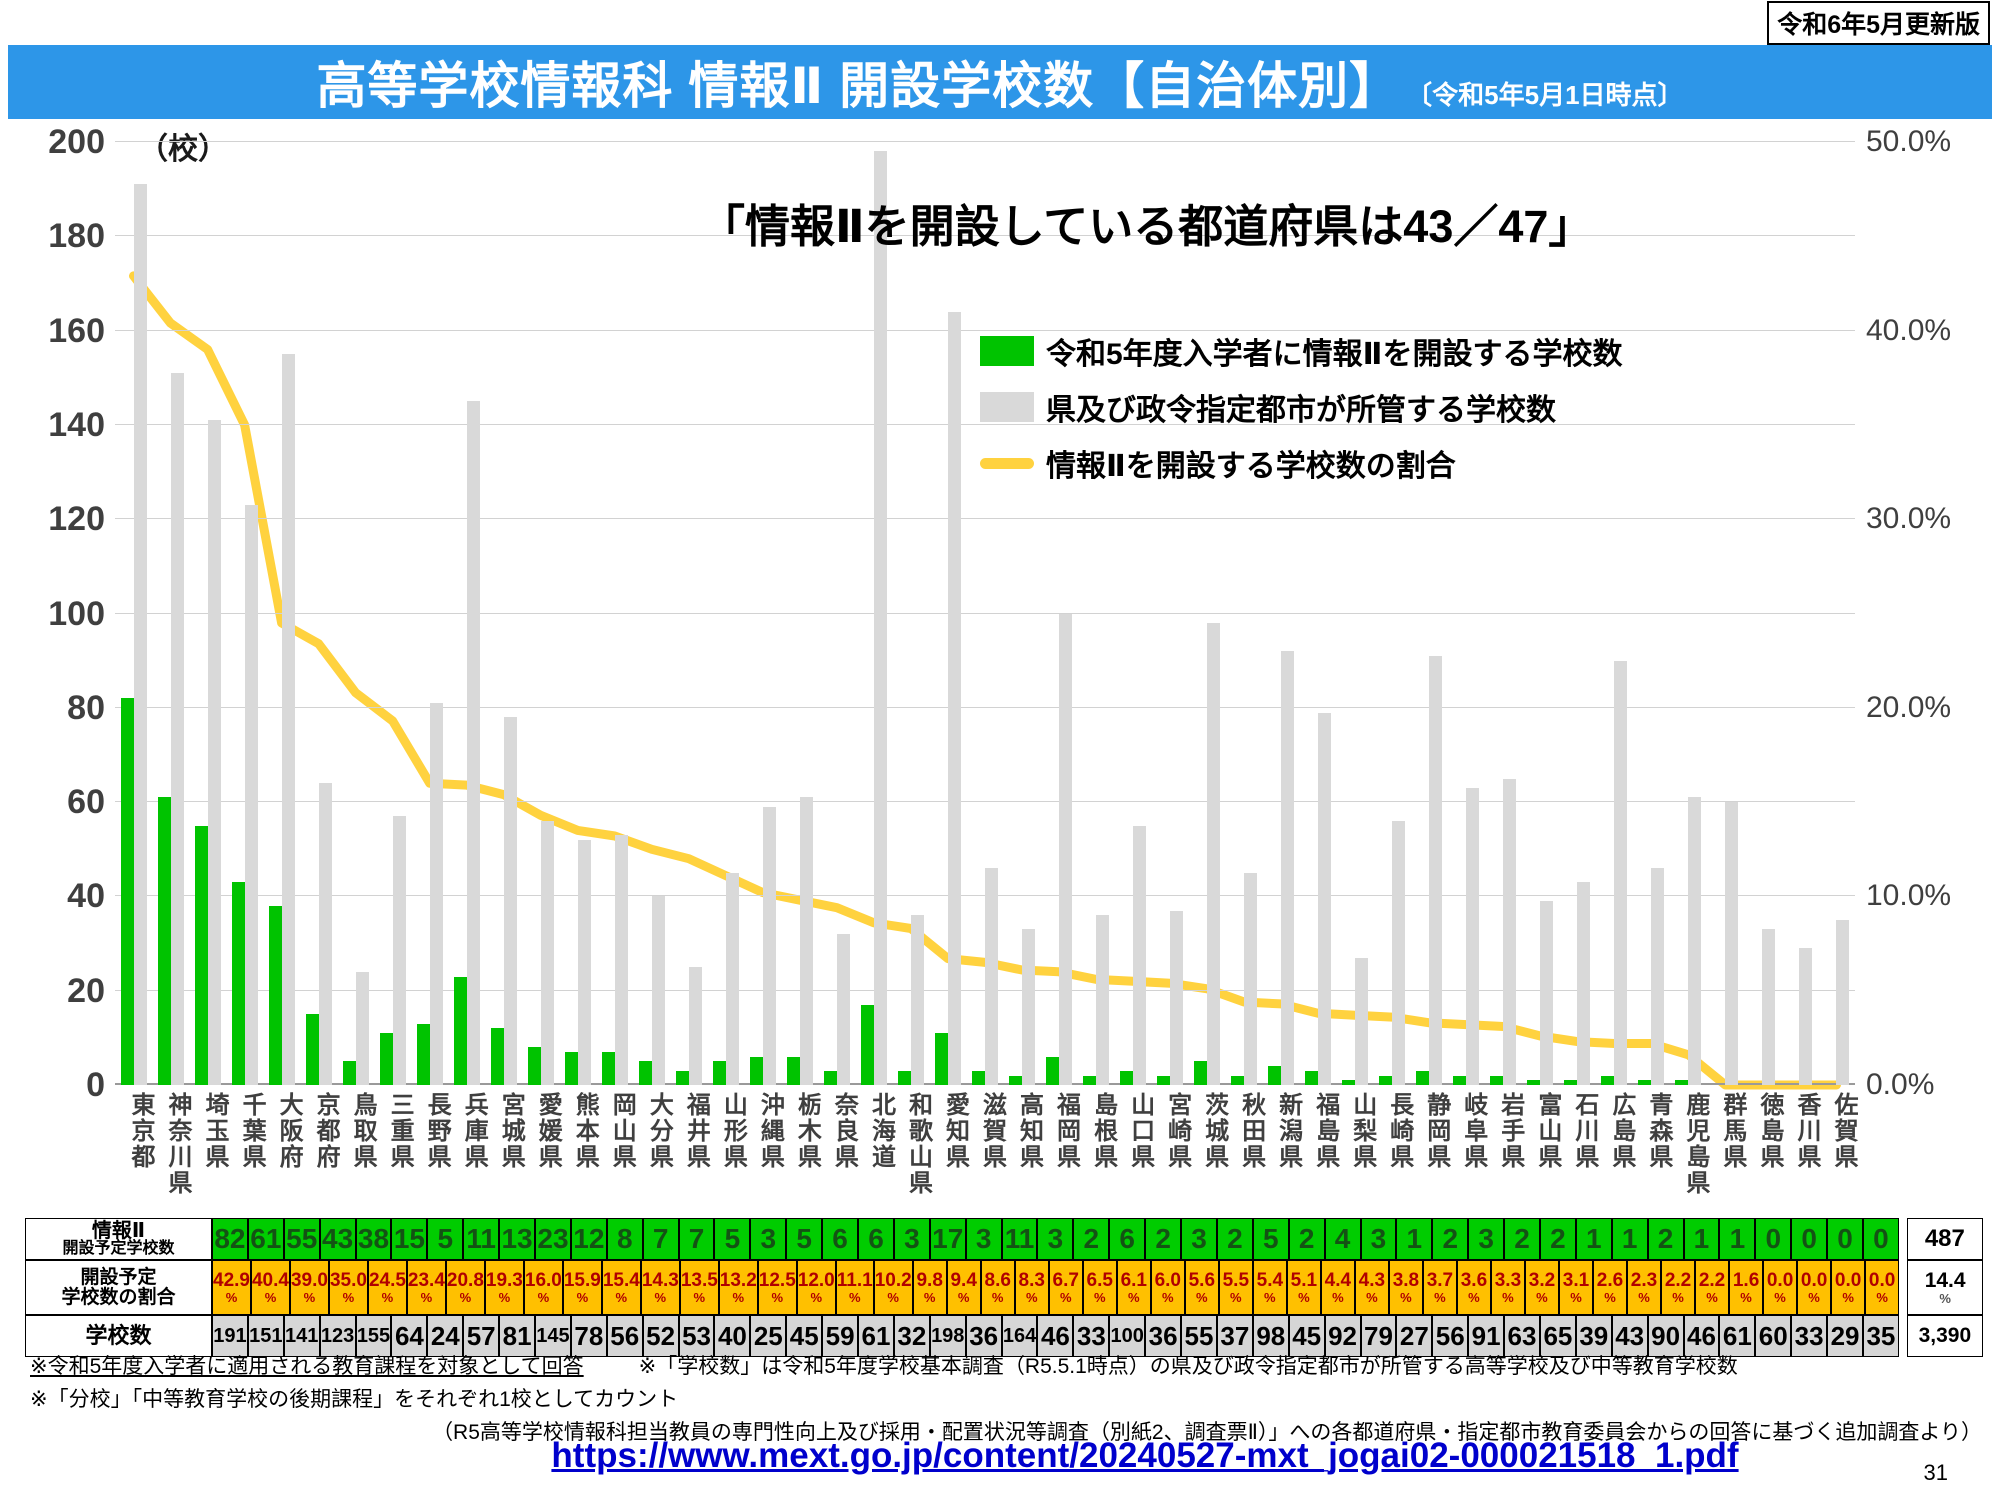  I want to click on table-total-cell: 487, so click(1944, 1239).